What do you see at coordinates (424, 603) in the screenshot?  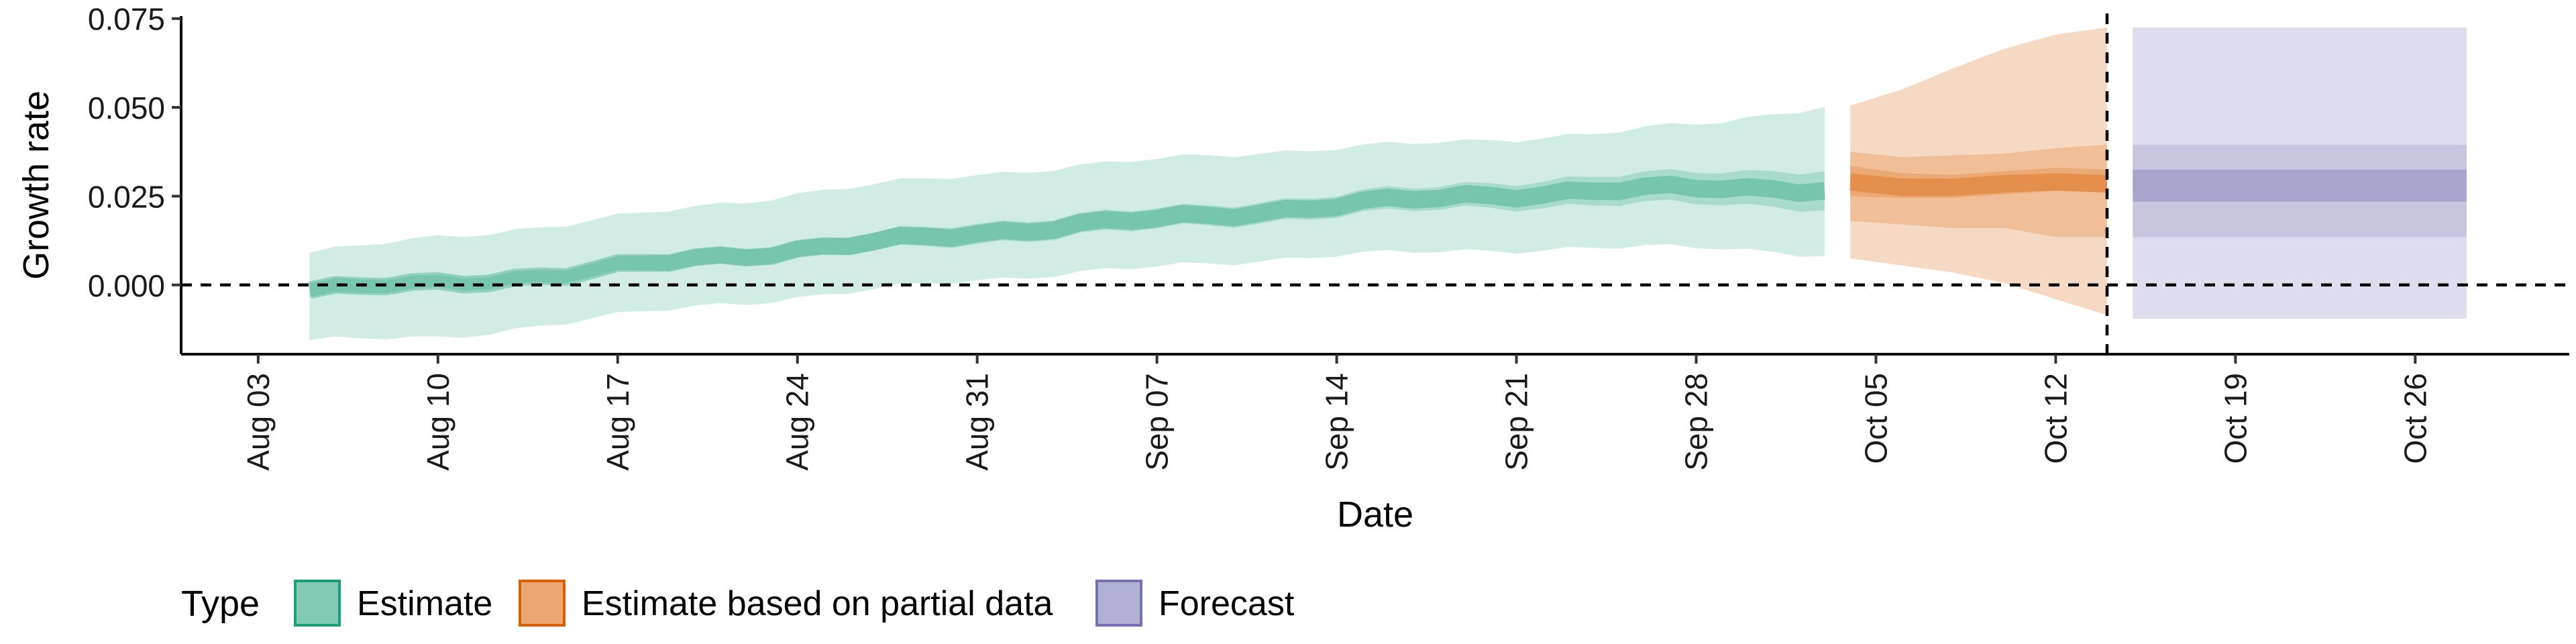 I see `legend-label: Estimate` at bounding box center [424, 603].